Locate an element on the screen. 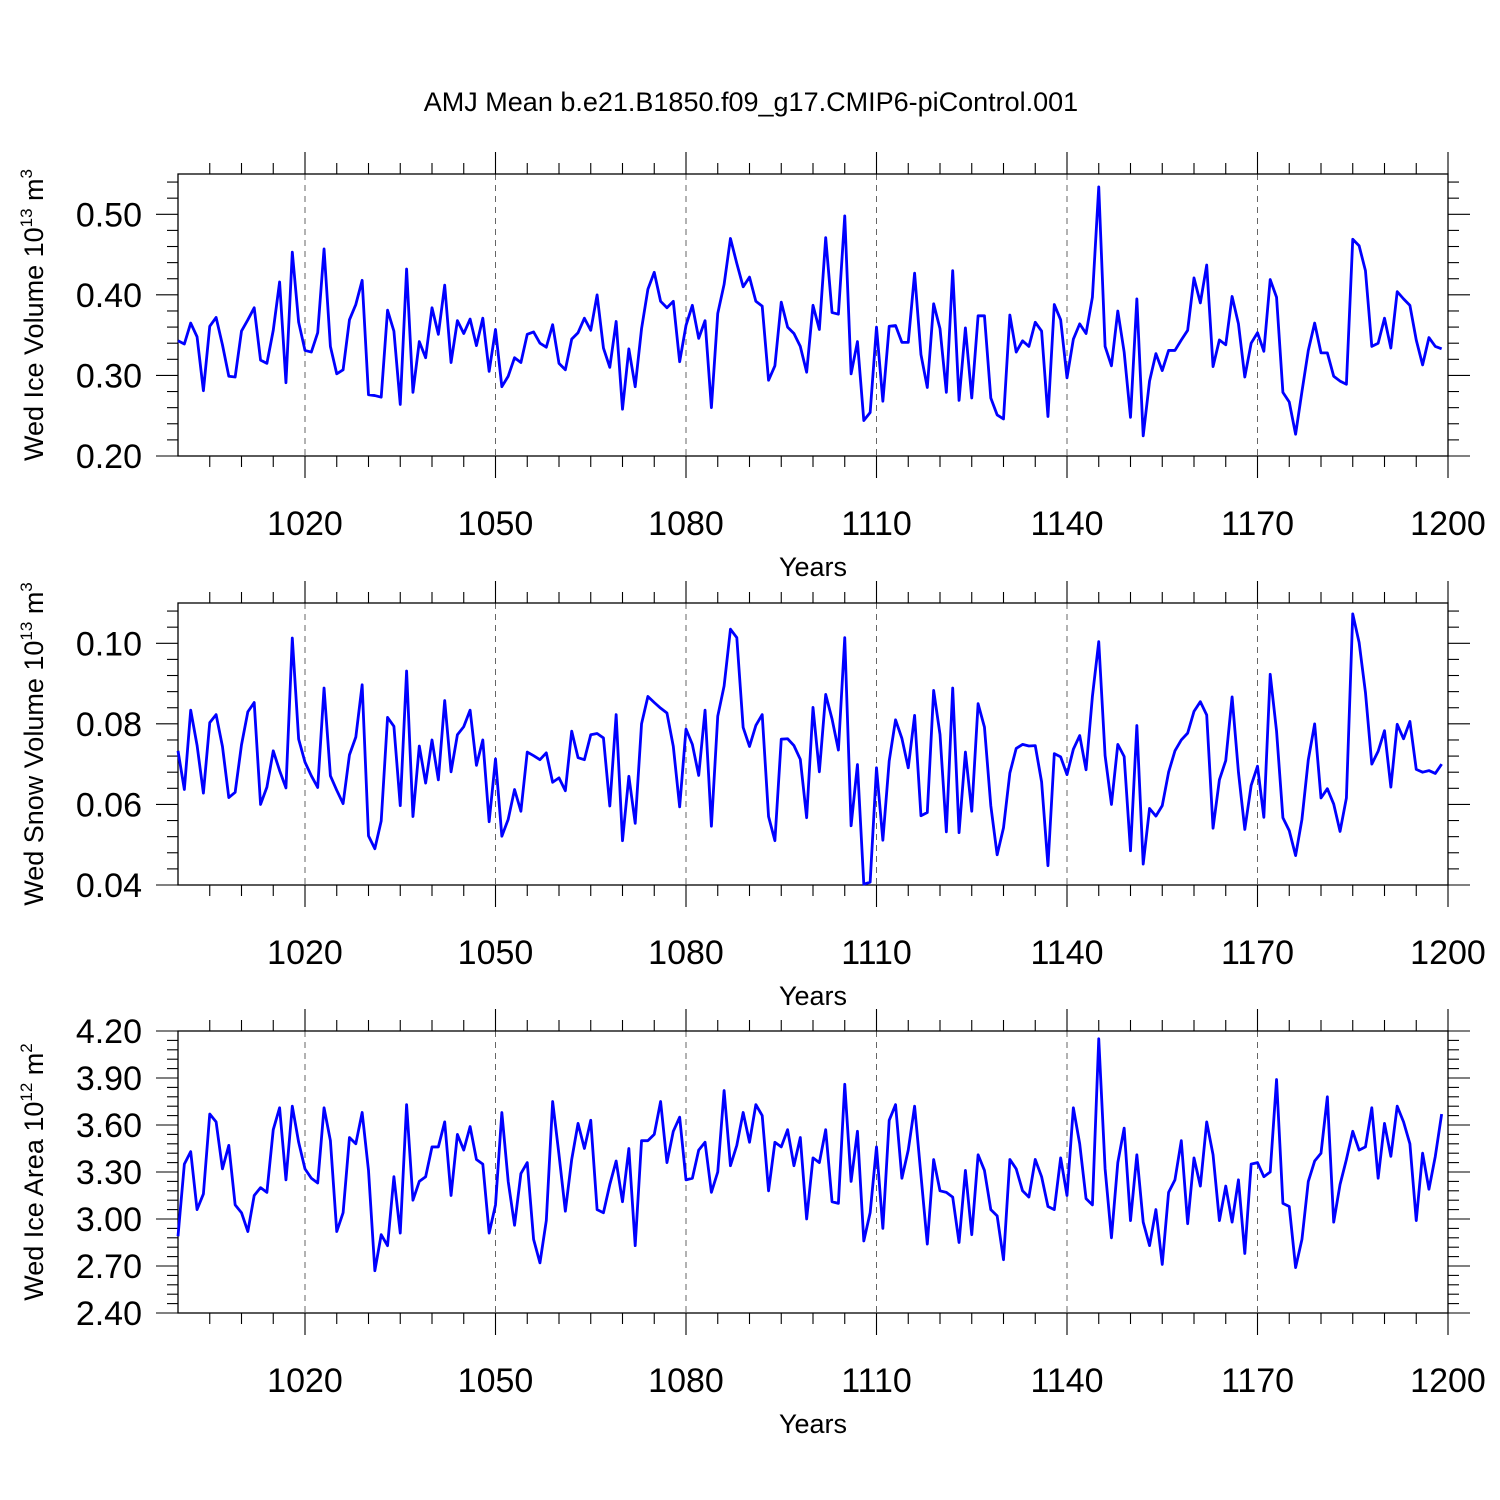  y-tick-label: 2.40 is located at coordinates (109, 1314).